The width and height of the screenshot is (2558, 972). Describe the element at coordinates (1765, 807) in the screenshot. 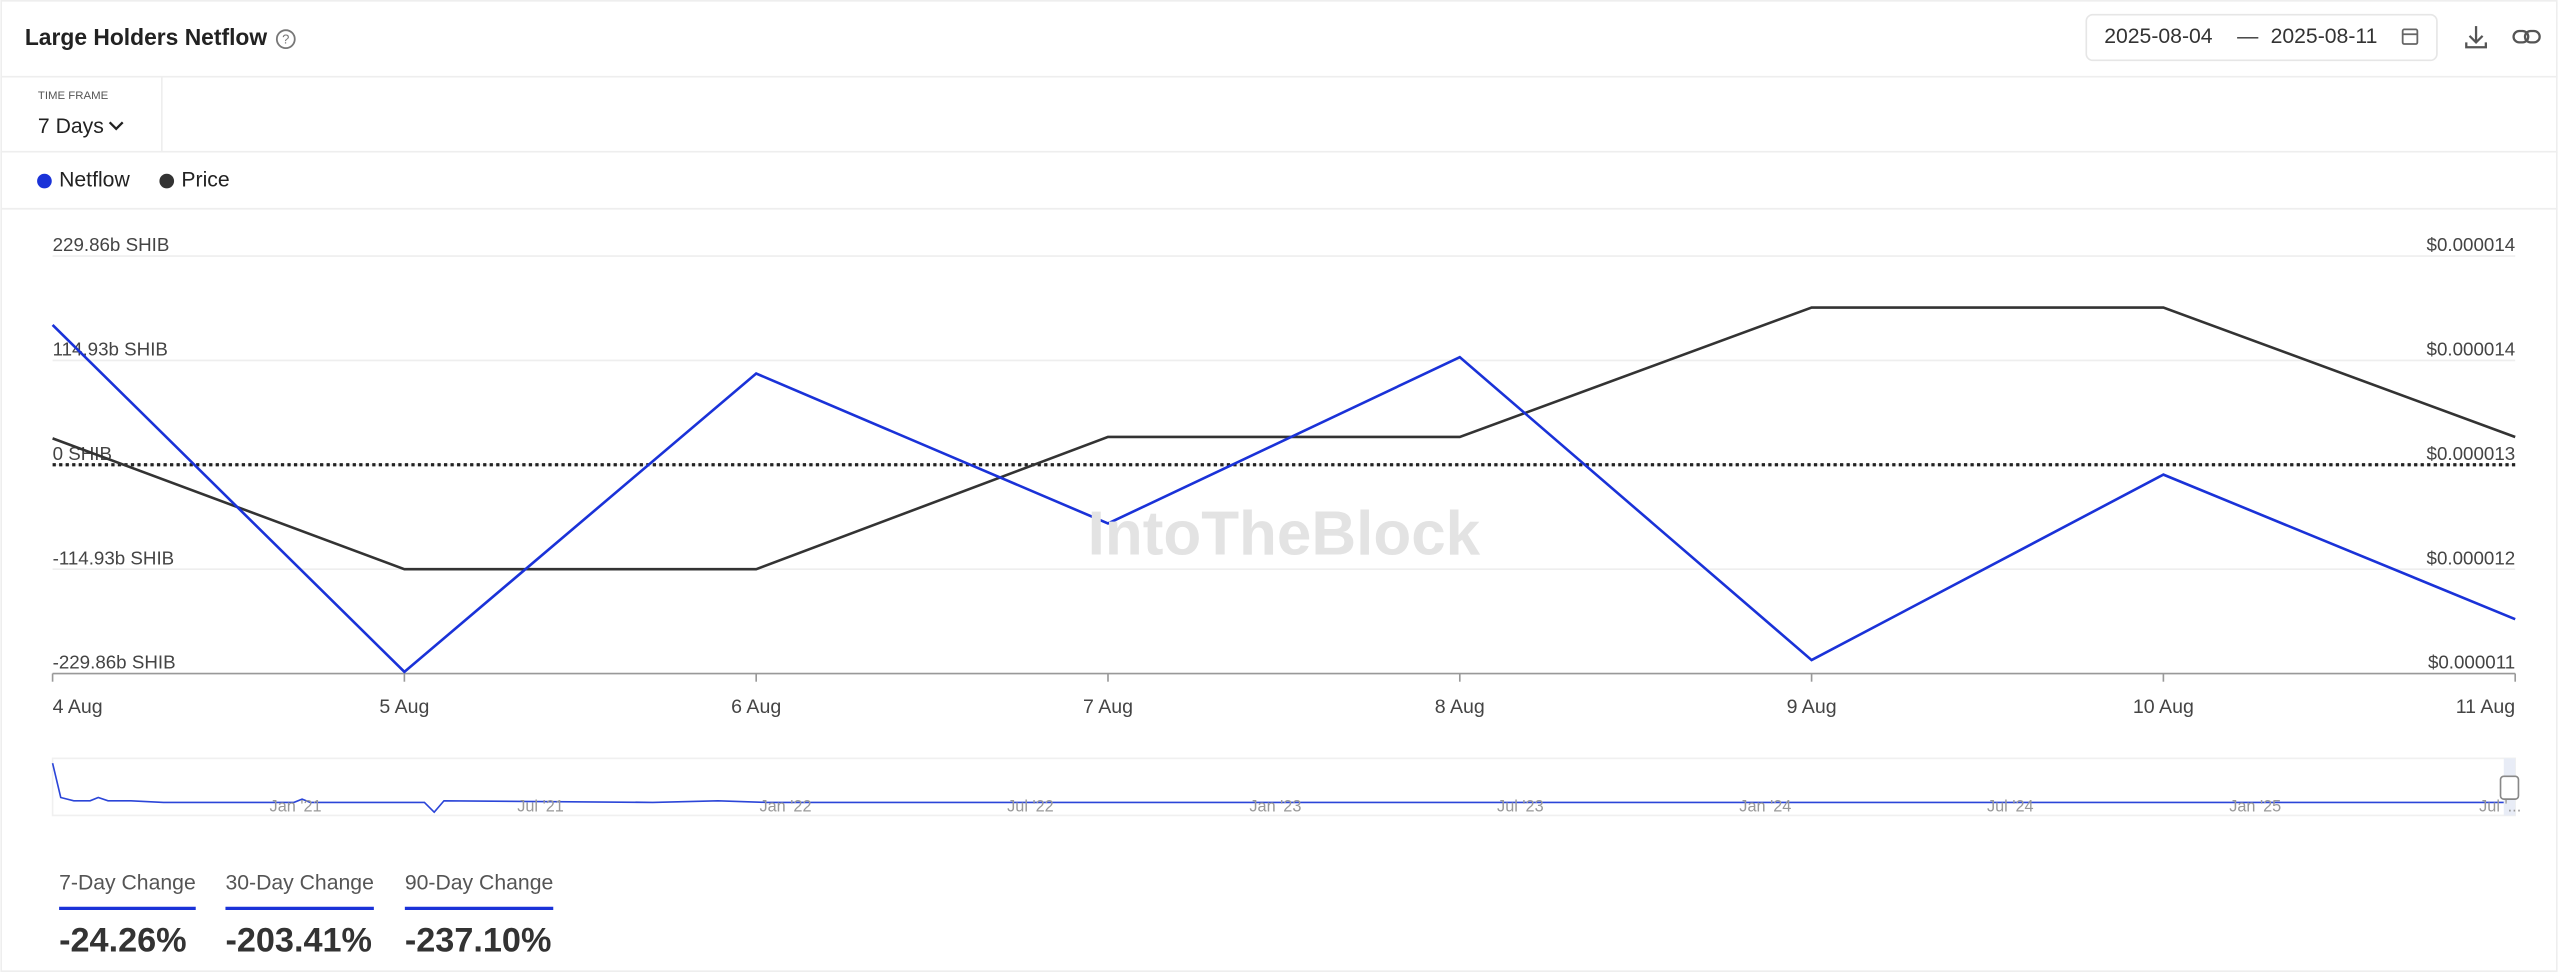

I see `navigator-label: Jan '24` at that location.